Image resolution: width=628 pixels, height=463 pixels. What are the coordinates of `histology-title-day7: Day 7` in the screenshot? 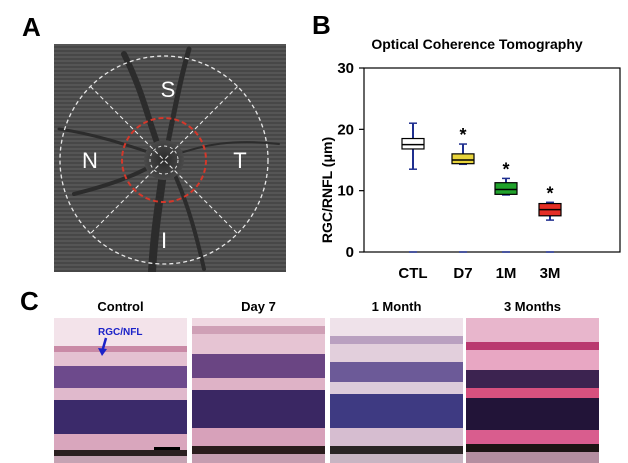 It's located at (258, 306).